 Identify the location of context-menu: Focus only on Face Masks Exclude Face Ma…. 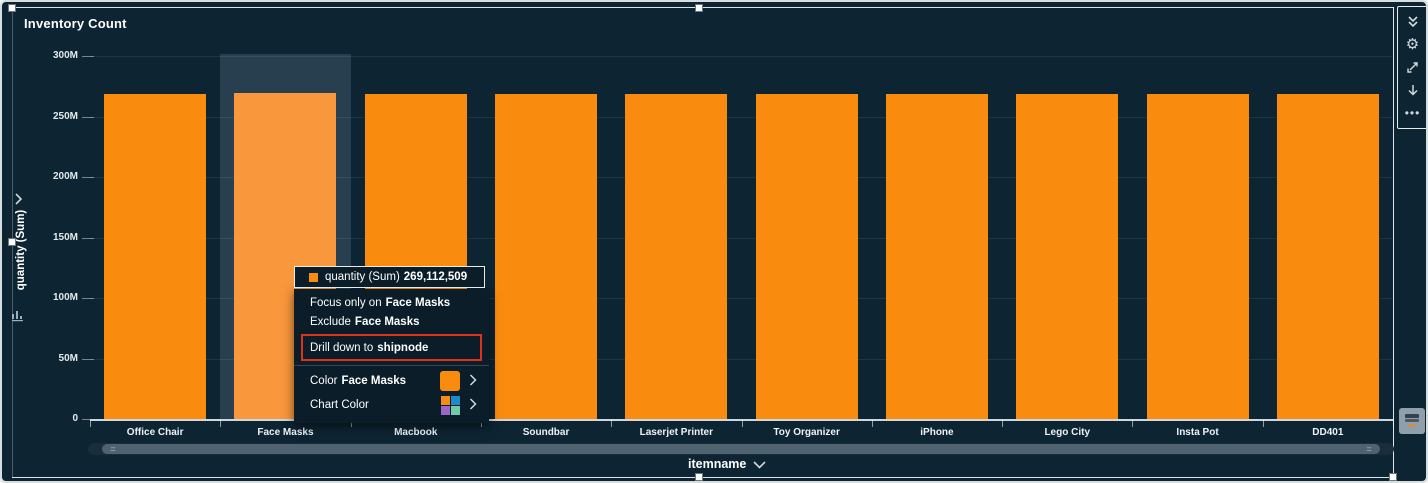
(391, 356).